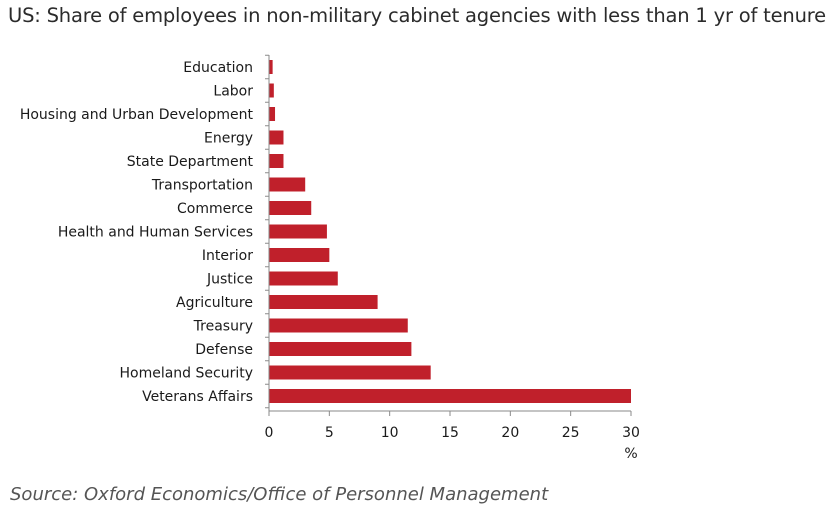  I want to click on category-label-veterans-affairs: Veterans Affairs, so click(197, 397).